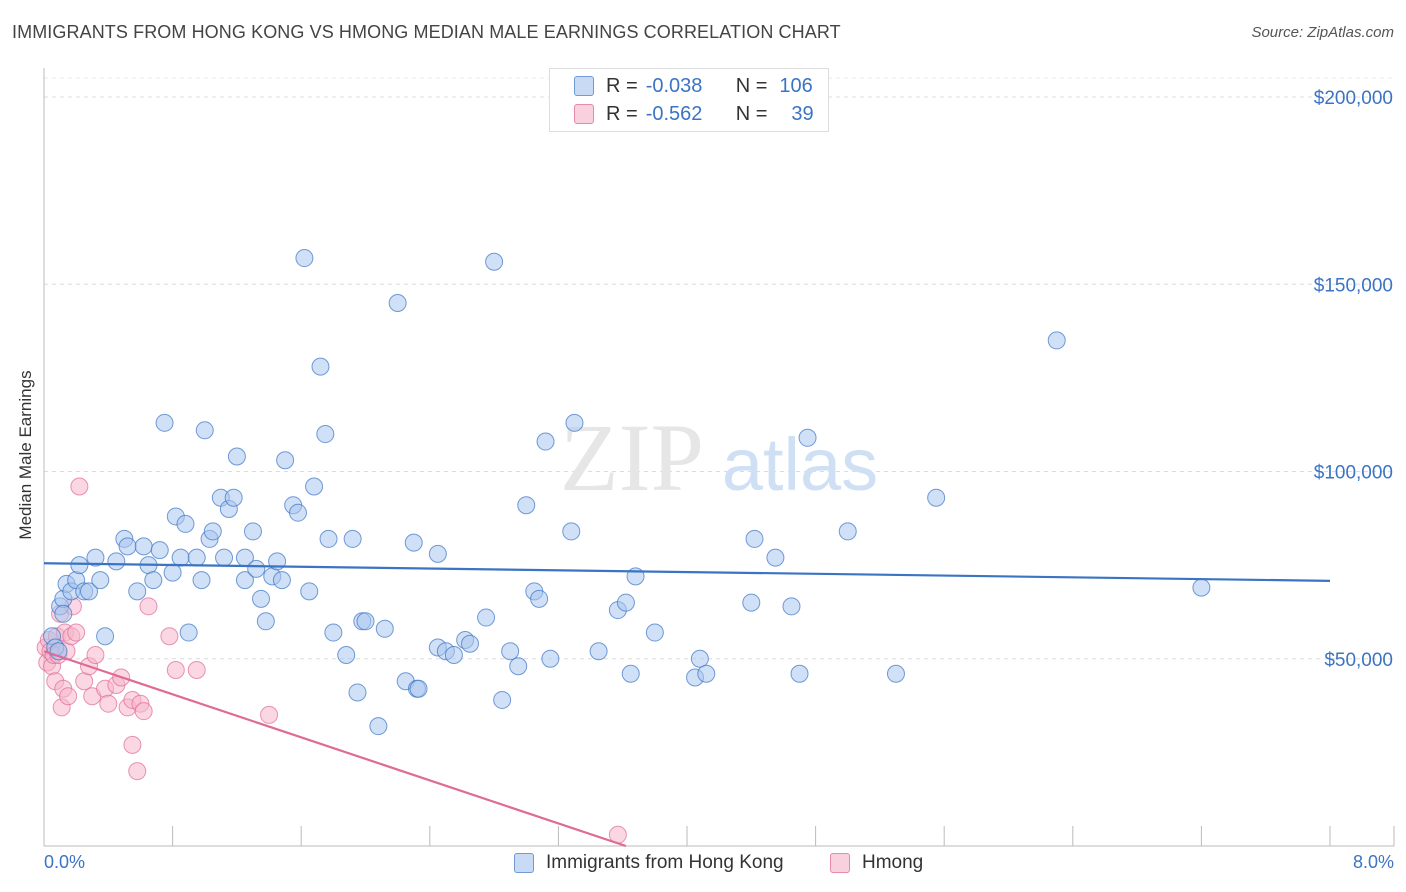  I want to click on x-tick-label-min: 0.0%, so click(65, 862).